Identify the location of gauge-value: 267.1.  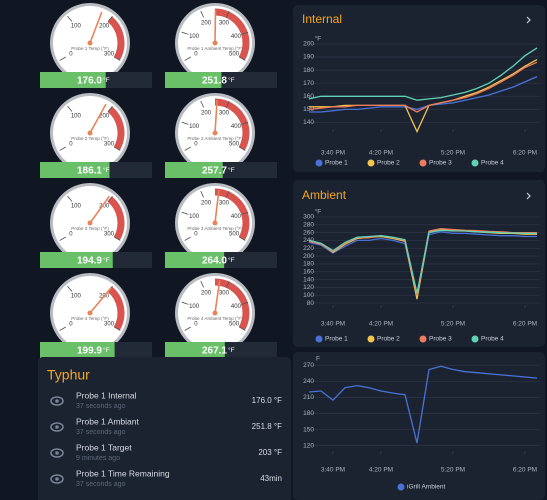
(214, 351).